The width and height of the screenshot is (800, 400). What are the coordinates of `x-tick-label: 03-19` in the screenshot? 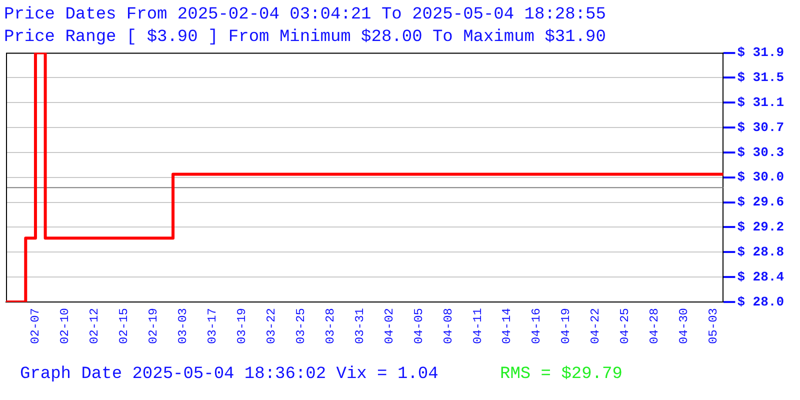 It's located at (241, 326).